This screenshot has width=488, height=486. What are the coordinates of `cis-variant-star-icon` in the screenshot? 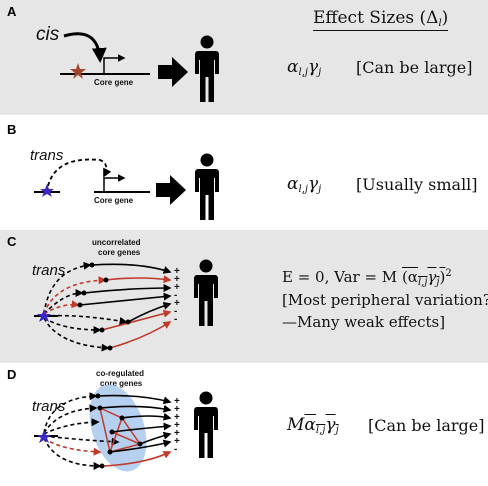 It's located at (78, 71).